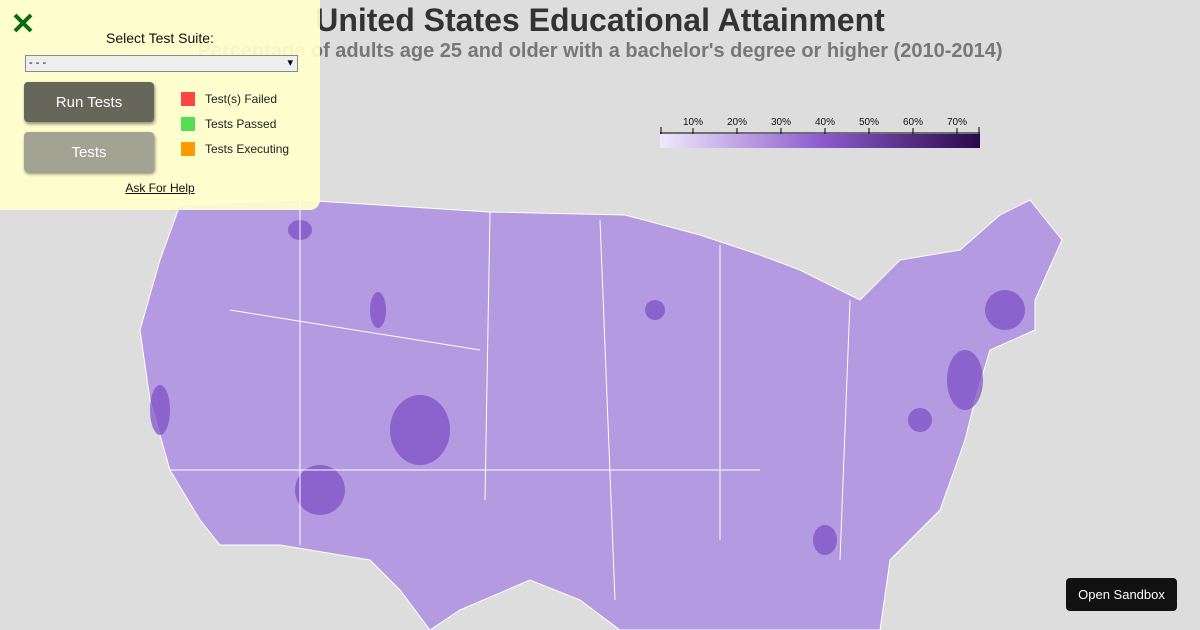 The width and height of the screenshot is (1200, 630). I want to click on run-tests-button: Run Tests, so click(89, 102).